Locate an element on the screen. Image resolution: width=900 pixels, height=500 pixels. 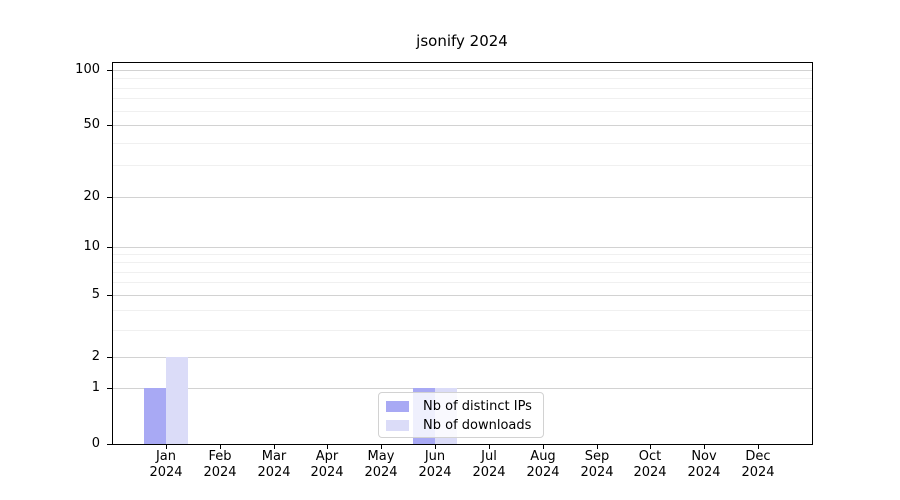
x-tick-label: May 2024 is located at coordinates (381, 465).